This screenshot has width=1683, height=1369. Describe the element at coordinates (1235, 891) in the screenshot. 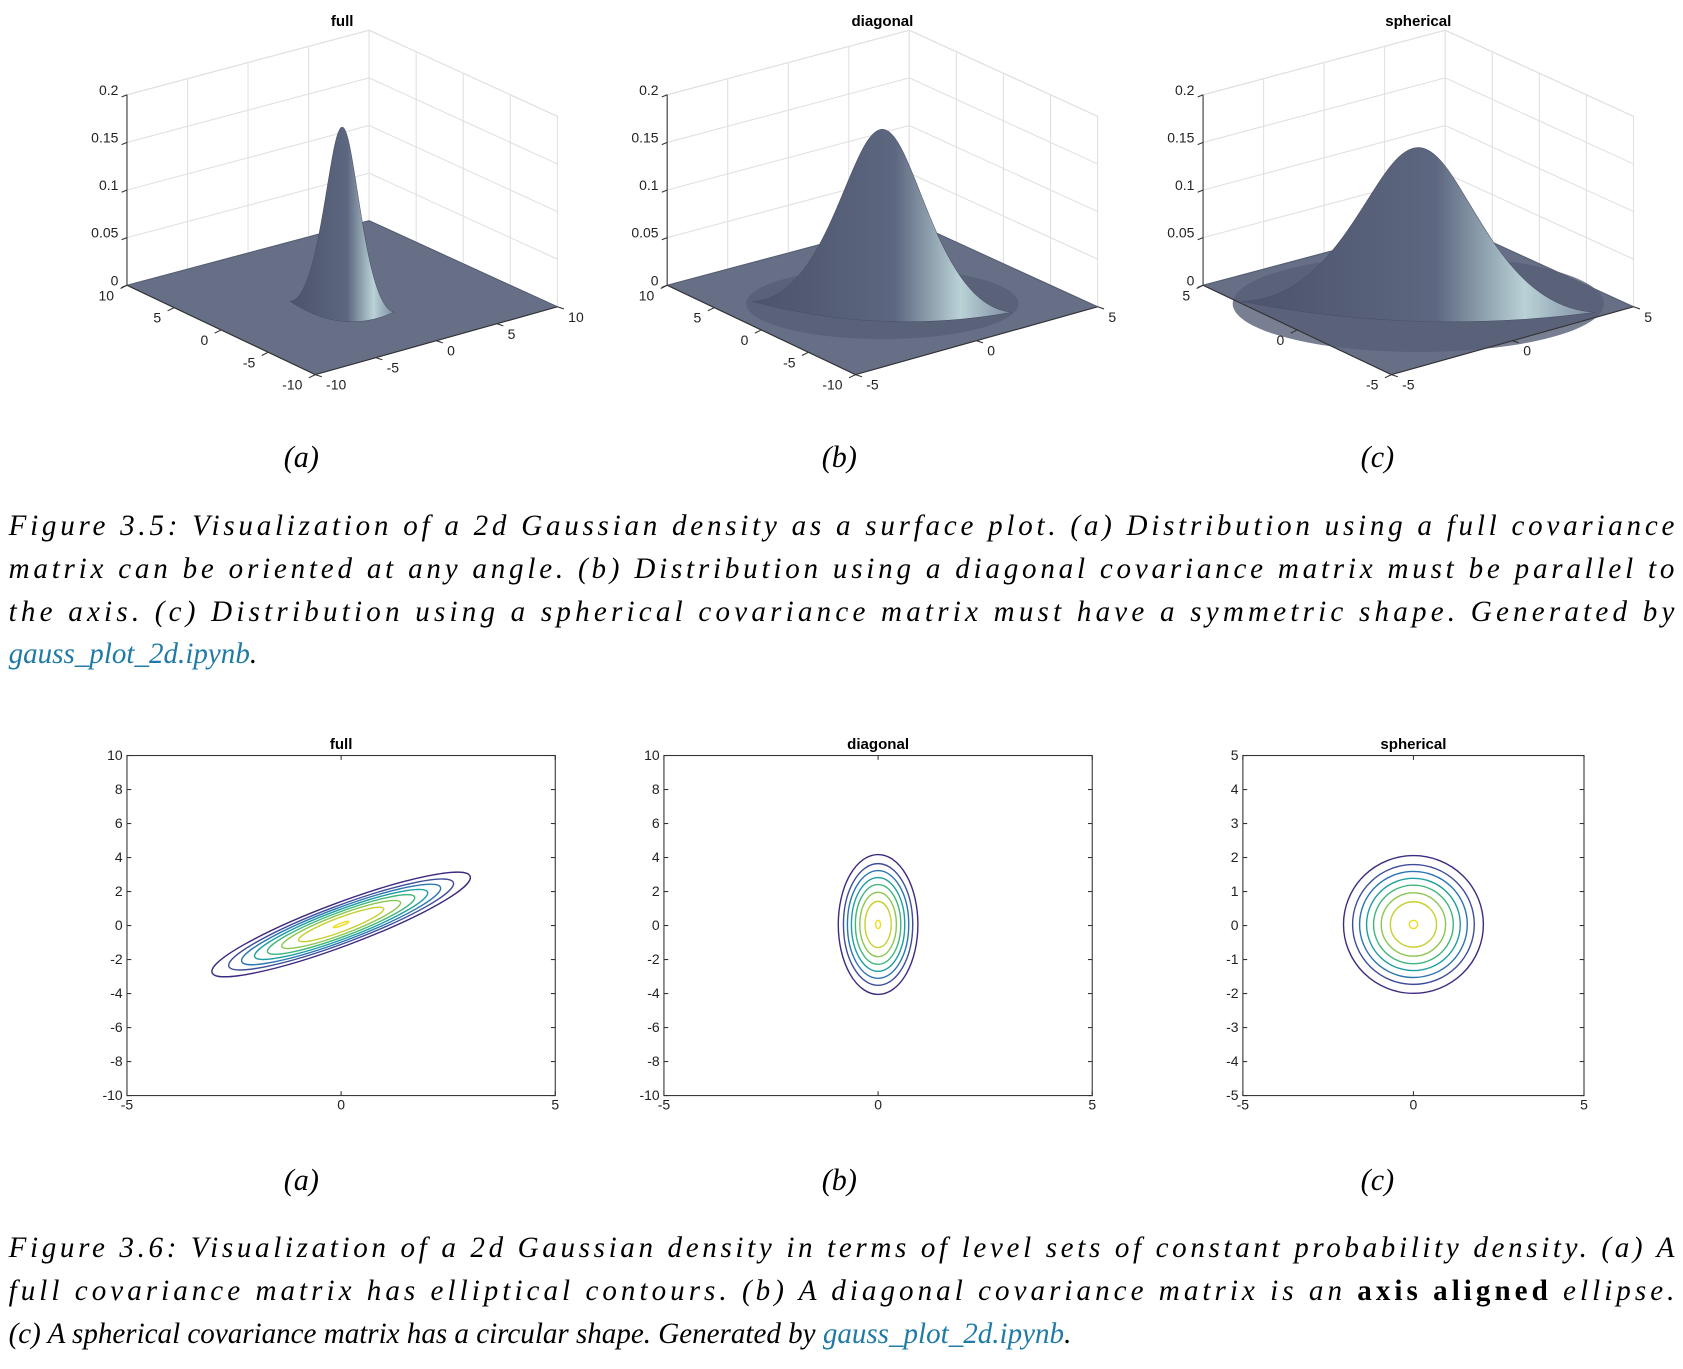

I see `y-tick-label: 1` at that location.